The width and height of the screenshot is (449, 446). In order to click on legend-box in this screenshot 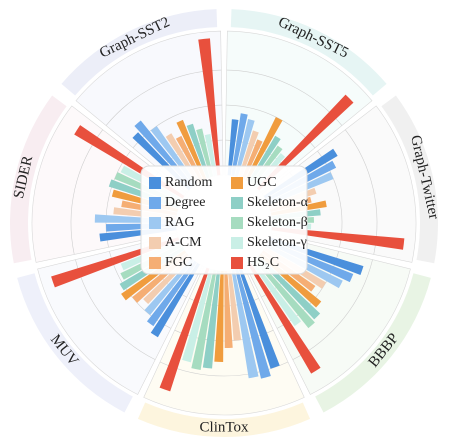, I will do `click(224, 220)`.